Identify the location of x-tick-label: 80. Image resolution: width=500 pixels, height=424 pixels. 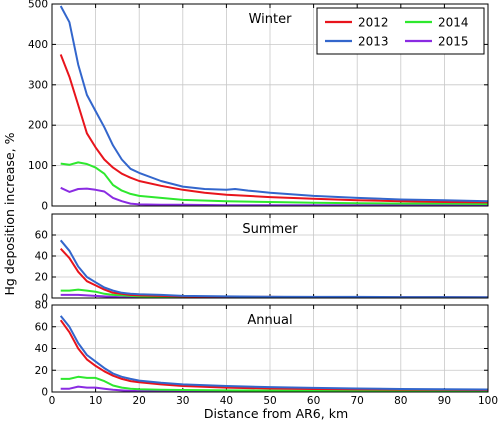
(400, 401).